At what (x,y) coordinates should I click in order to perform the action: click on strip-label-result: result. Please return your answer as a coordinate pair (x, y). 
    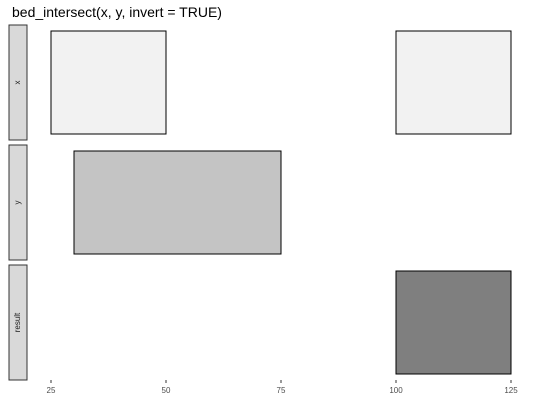
    Looking at the image, I should click on (17, 322).